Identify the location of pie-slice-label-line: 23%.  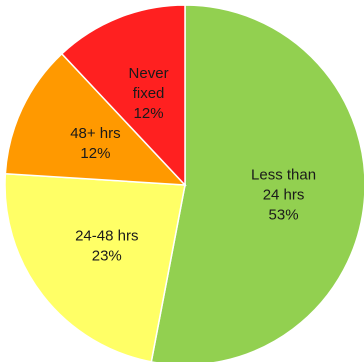
(107, 256).